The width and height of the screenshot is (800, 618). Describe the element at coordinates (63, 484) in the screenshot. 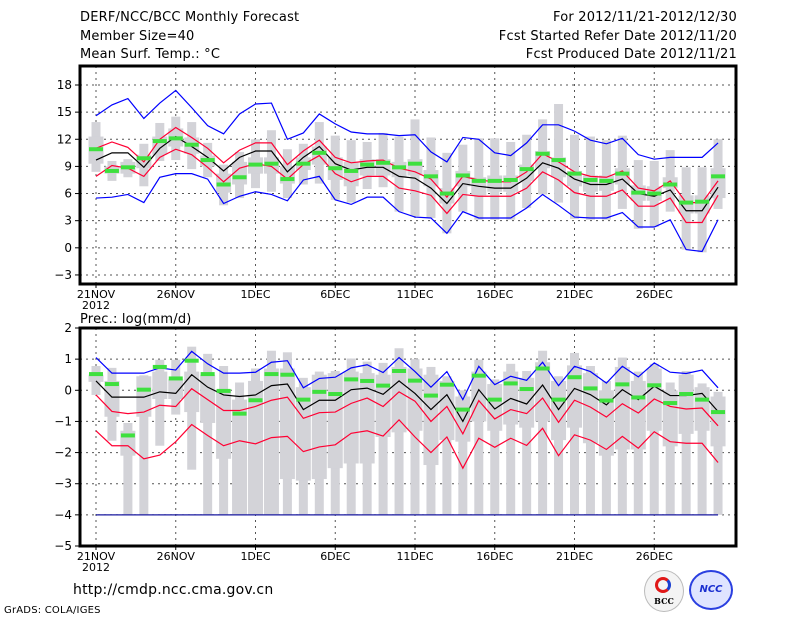

I see `y-tick-label: −3` at that location.